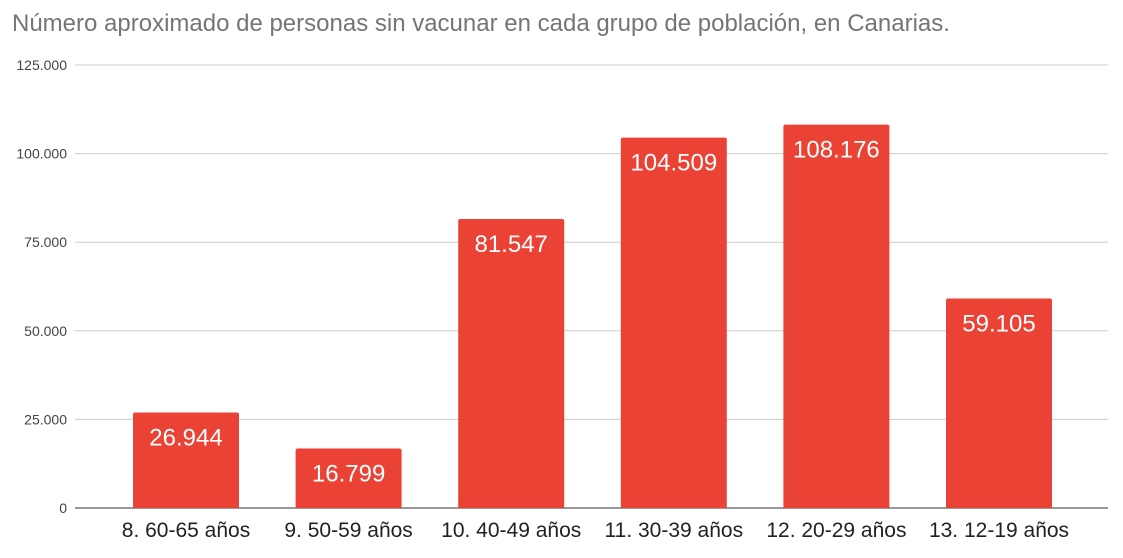 This screenshot has height=558, width=1123. I want to click on y-tick-label: 75.000, so click(45, 242).